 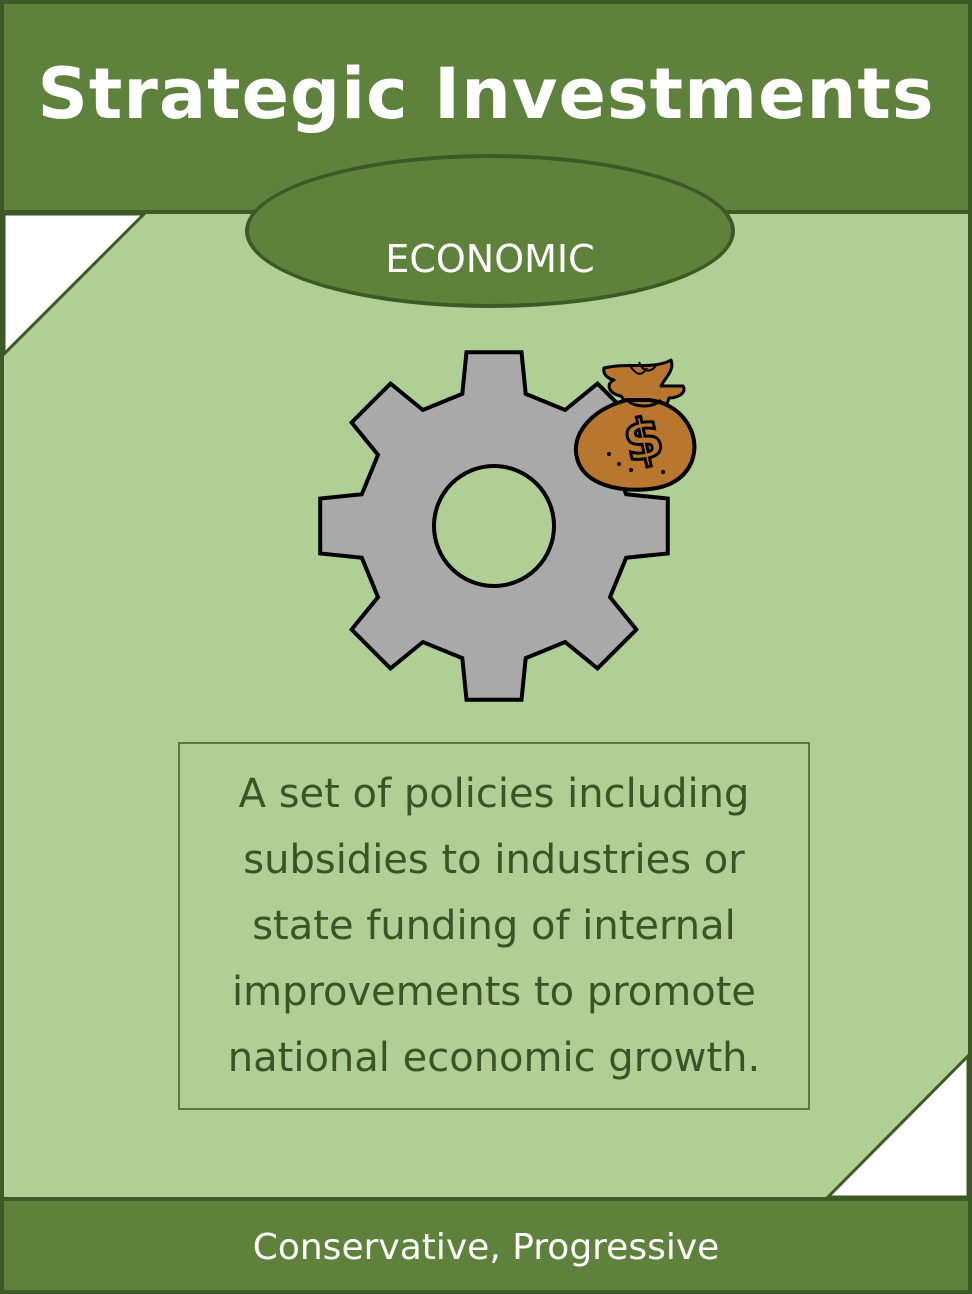 I want to click on money-bag-icon: $, so click(x=635, y=425).